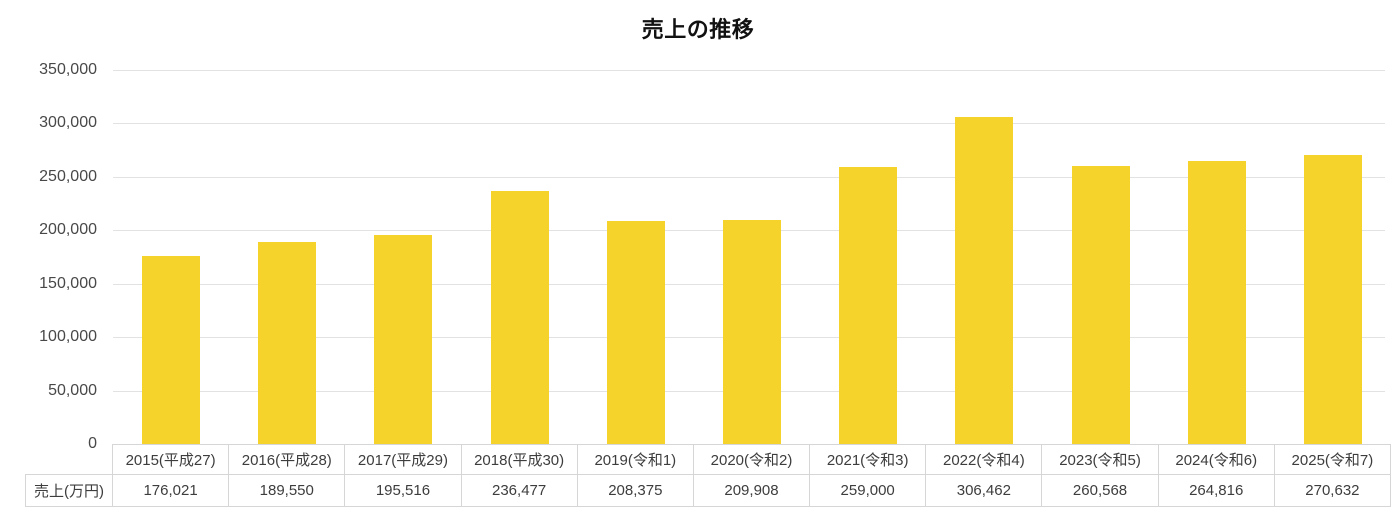  What do you see at coordinates (519, 459) in the screenshot?
I see `table-year-header: 2018(平成30)` at bounding box center [519, 459].